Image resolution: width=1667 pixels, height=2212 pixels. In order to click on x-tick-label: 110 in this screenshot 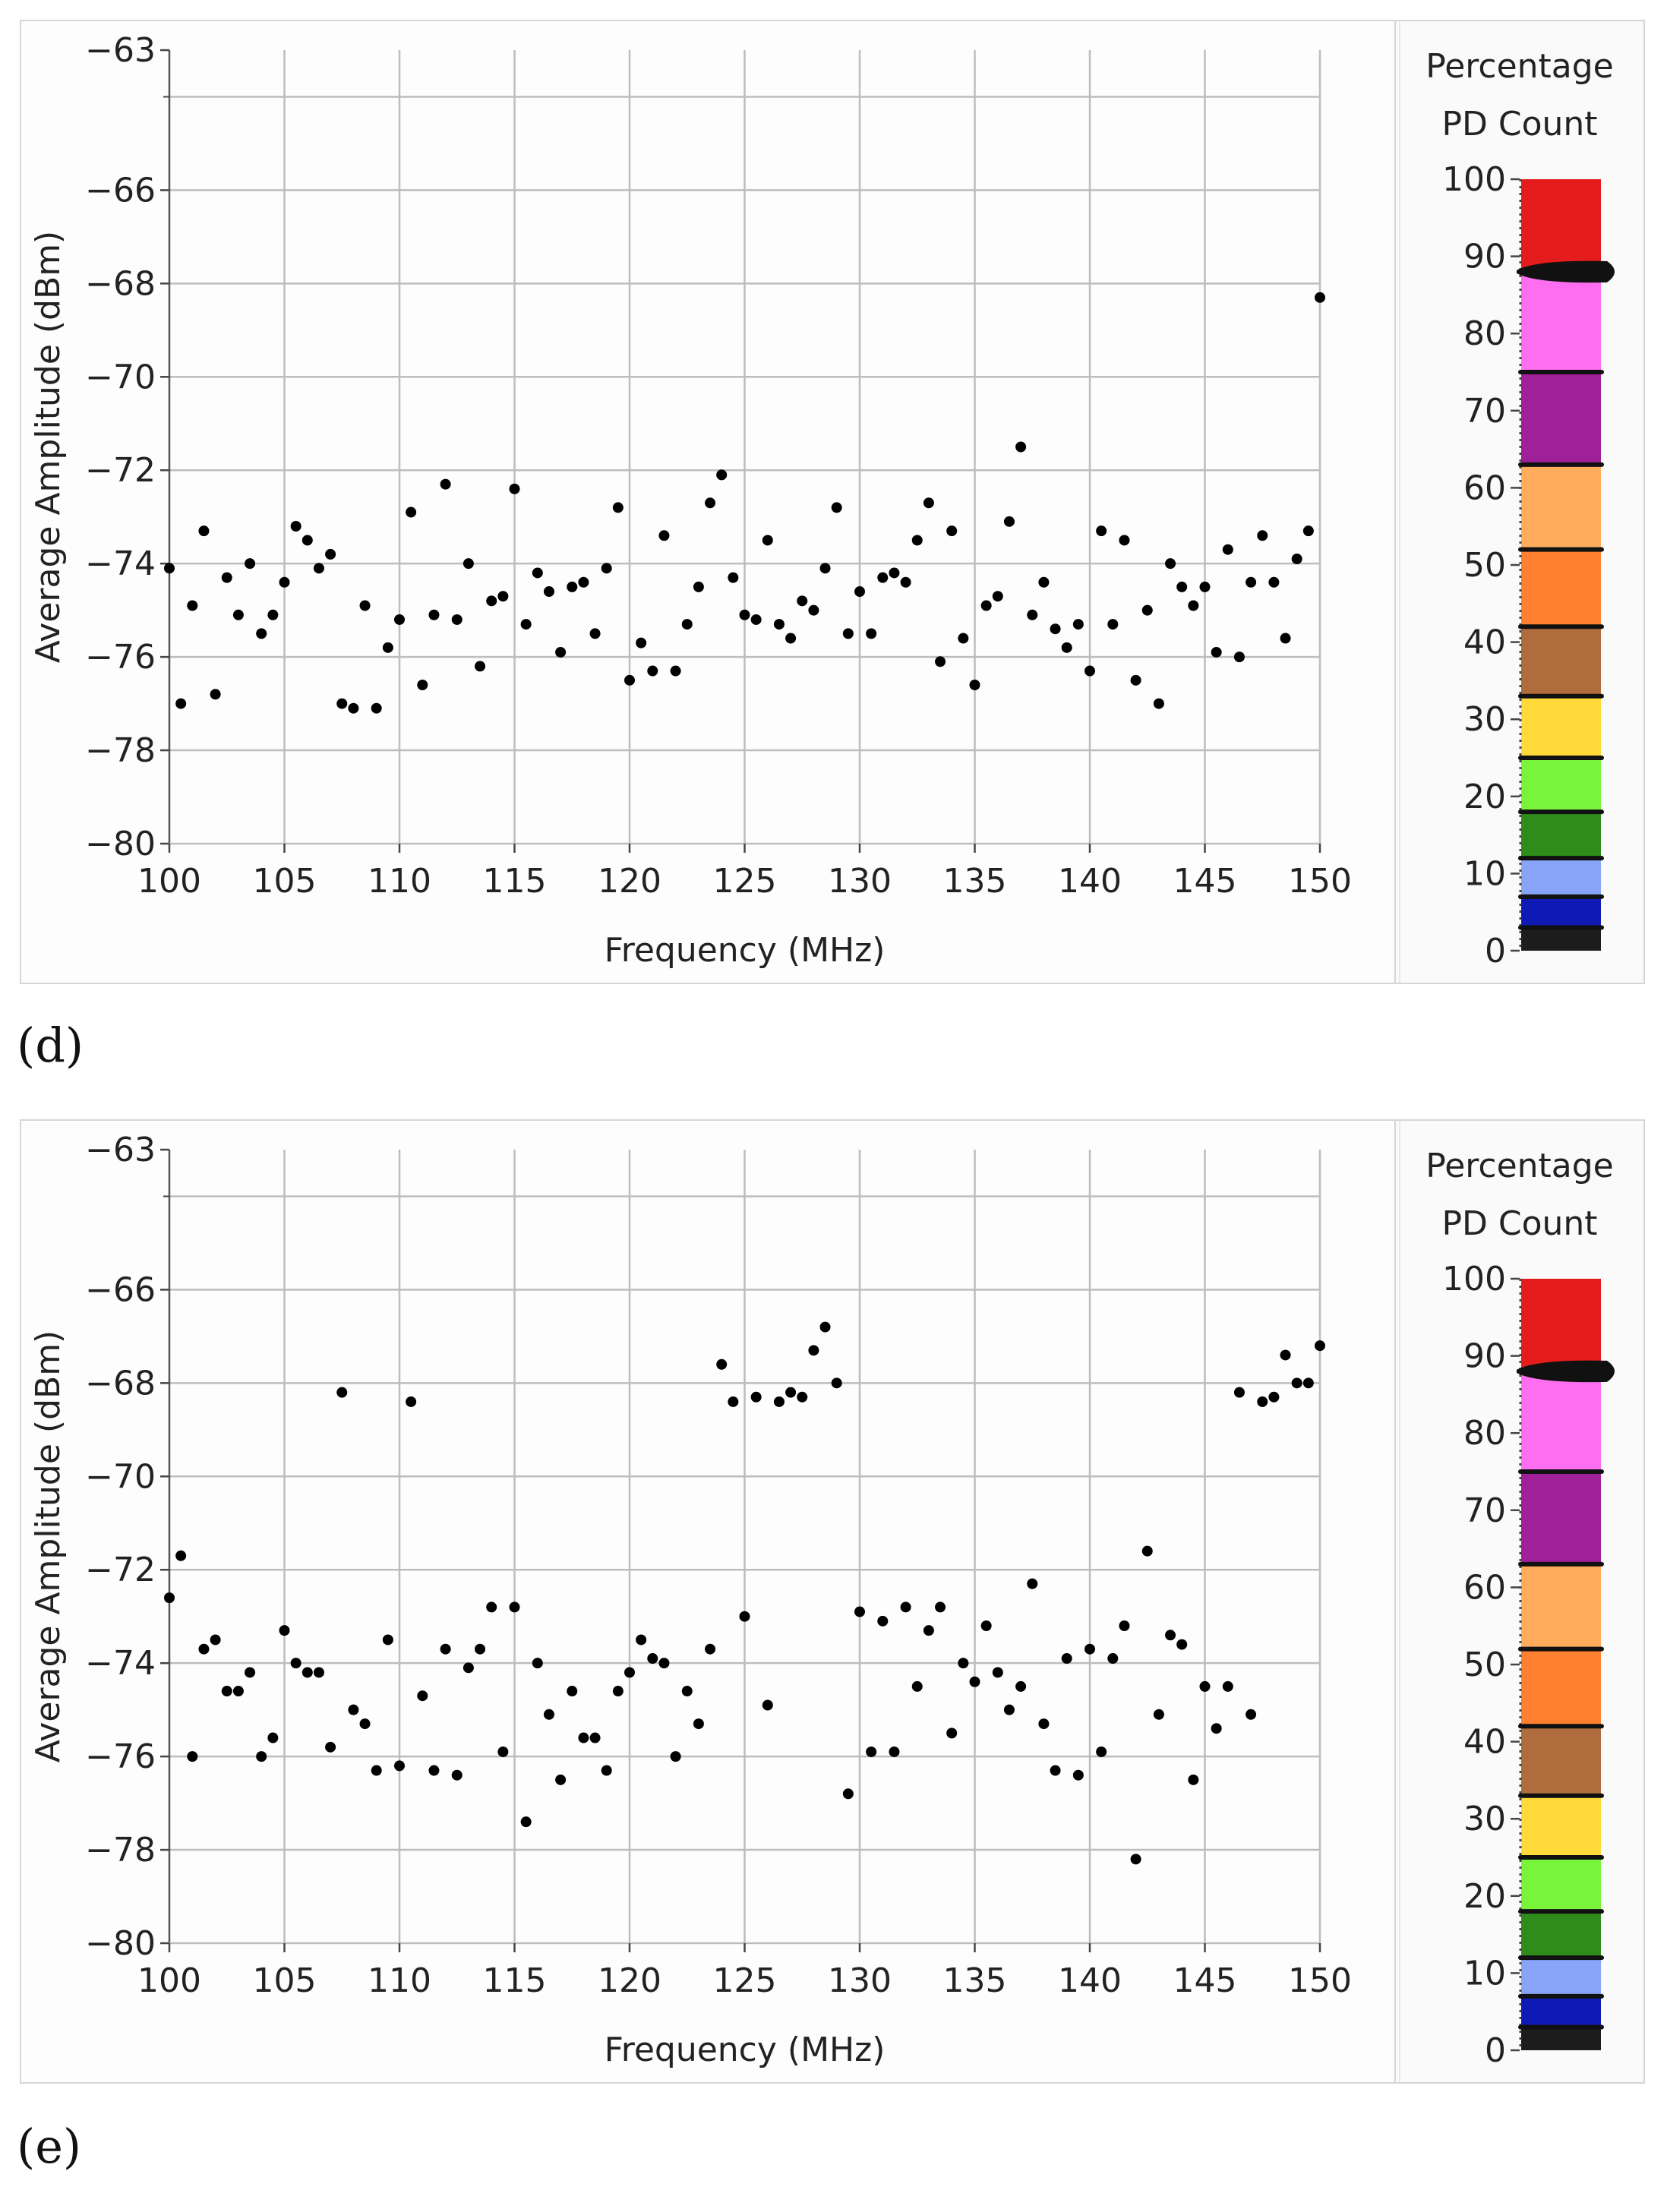, I will do `click(399, 881)`.